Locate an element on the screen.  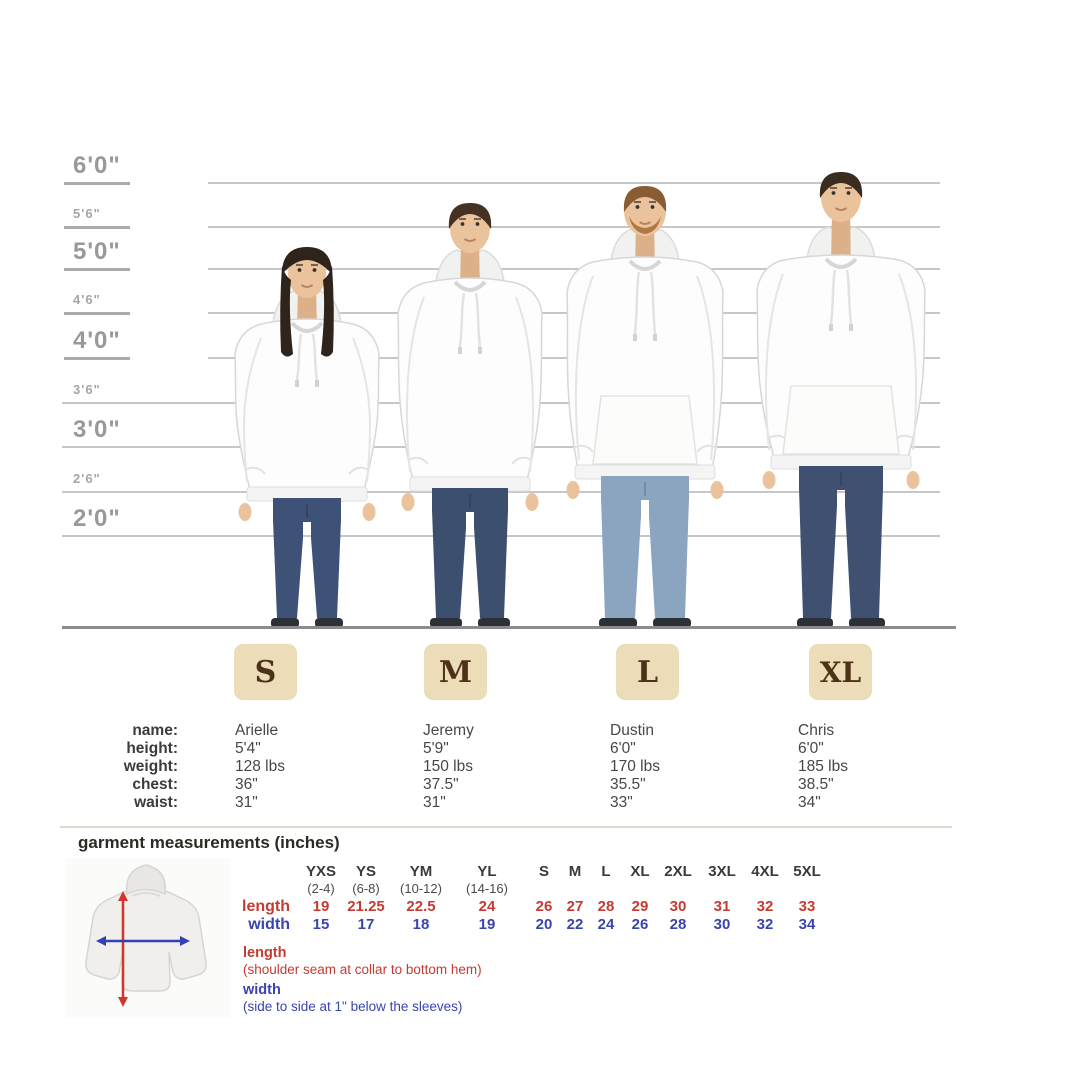
length-value: 32 is located at coordinates (765, 906).